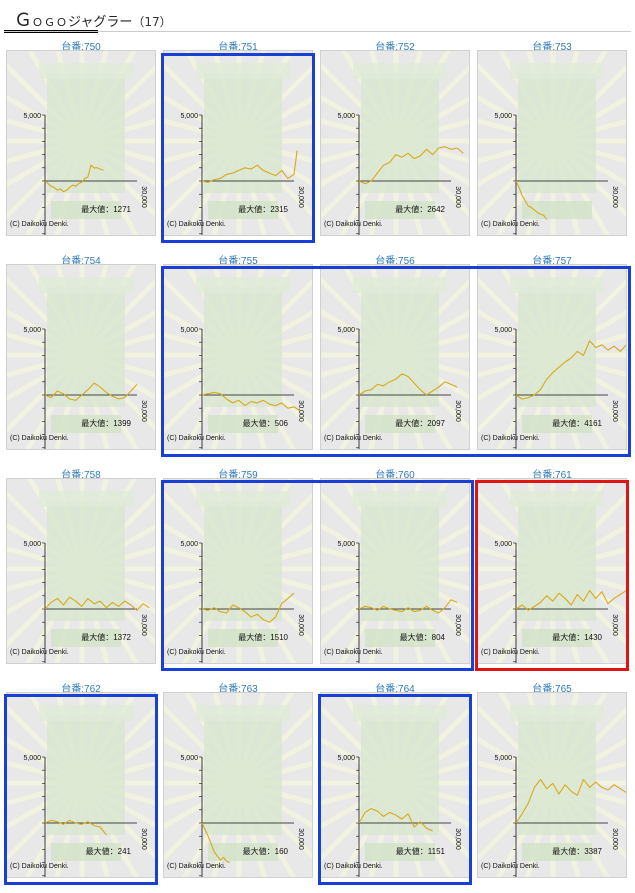 This screenshot has width=635, height=893. I want to click on max-value-number: 1430, so click(593, 637).